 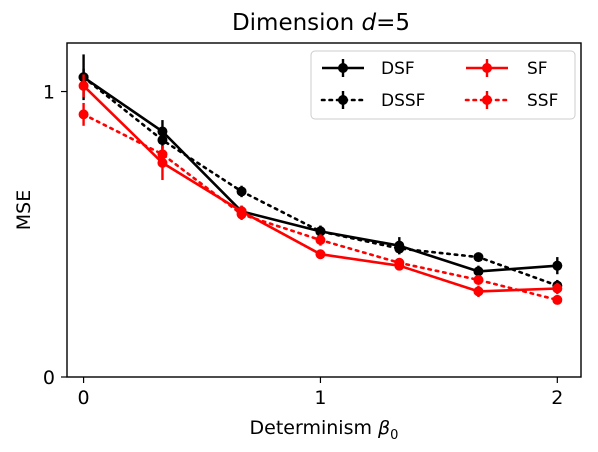 I want to click on y-tick-label: 0, so click(x=49, y=378).